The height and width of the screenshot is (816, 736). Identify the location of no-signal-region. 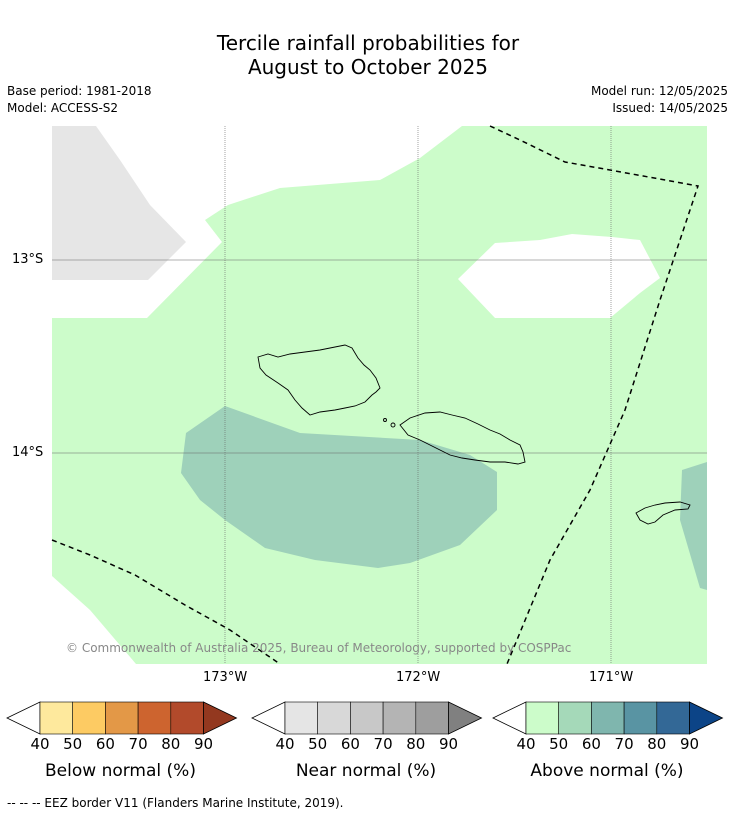
(559, 276).